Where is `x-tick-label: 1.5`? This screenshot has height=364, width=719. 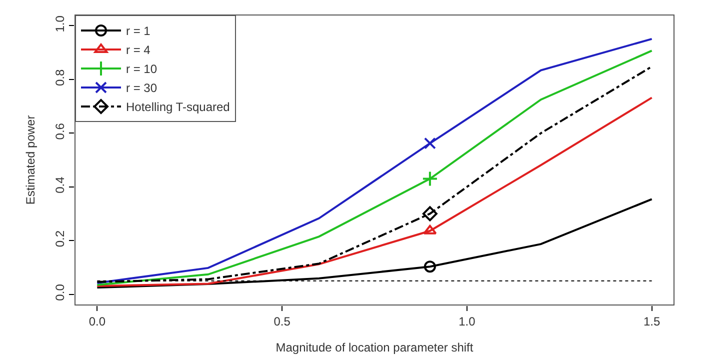
x-tick-label: 1.5 is located at coordinates (651, 321).